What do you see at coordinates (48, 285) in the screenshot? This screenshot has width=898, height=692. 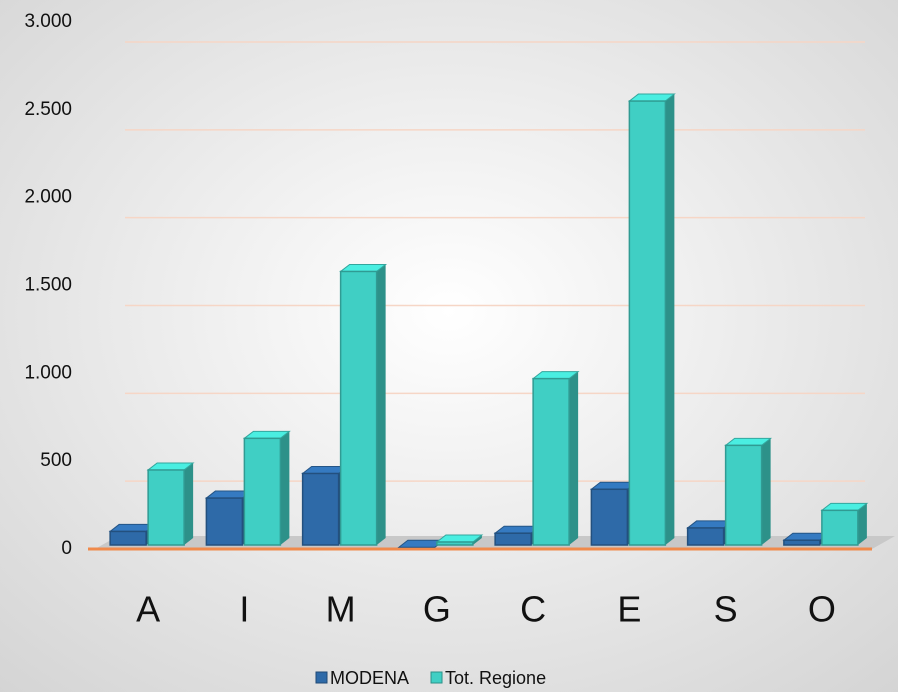 I see `y-tick-label: 1.500` at bounding box center [48, 285].